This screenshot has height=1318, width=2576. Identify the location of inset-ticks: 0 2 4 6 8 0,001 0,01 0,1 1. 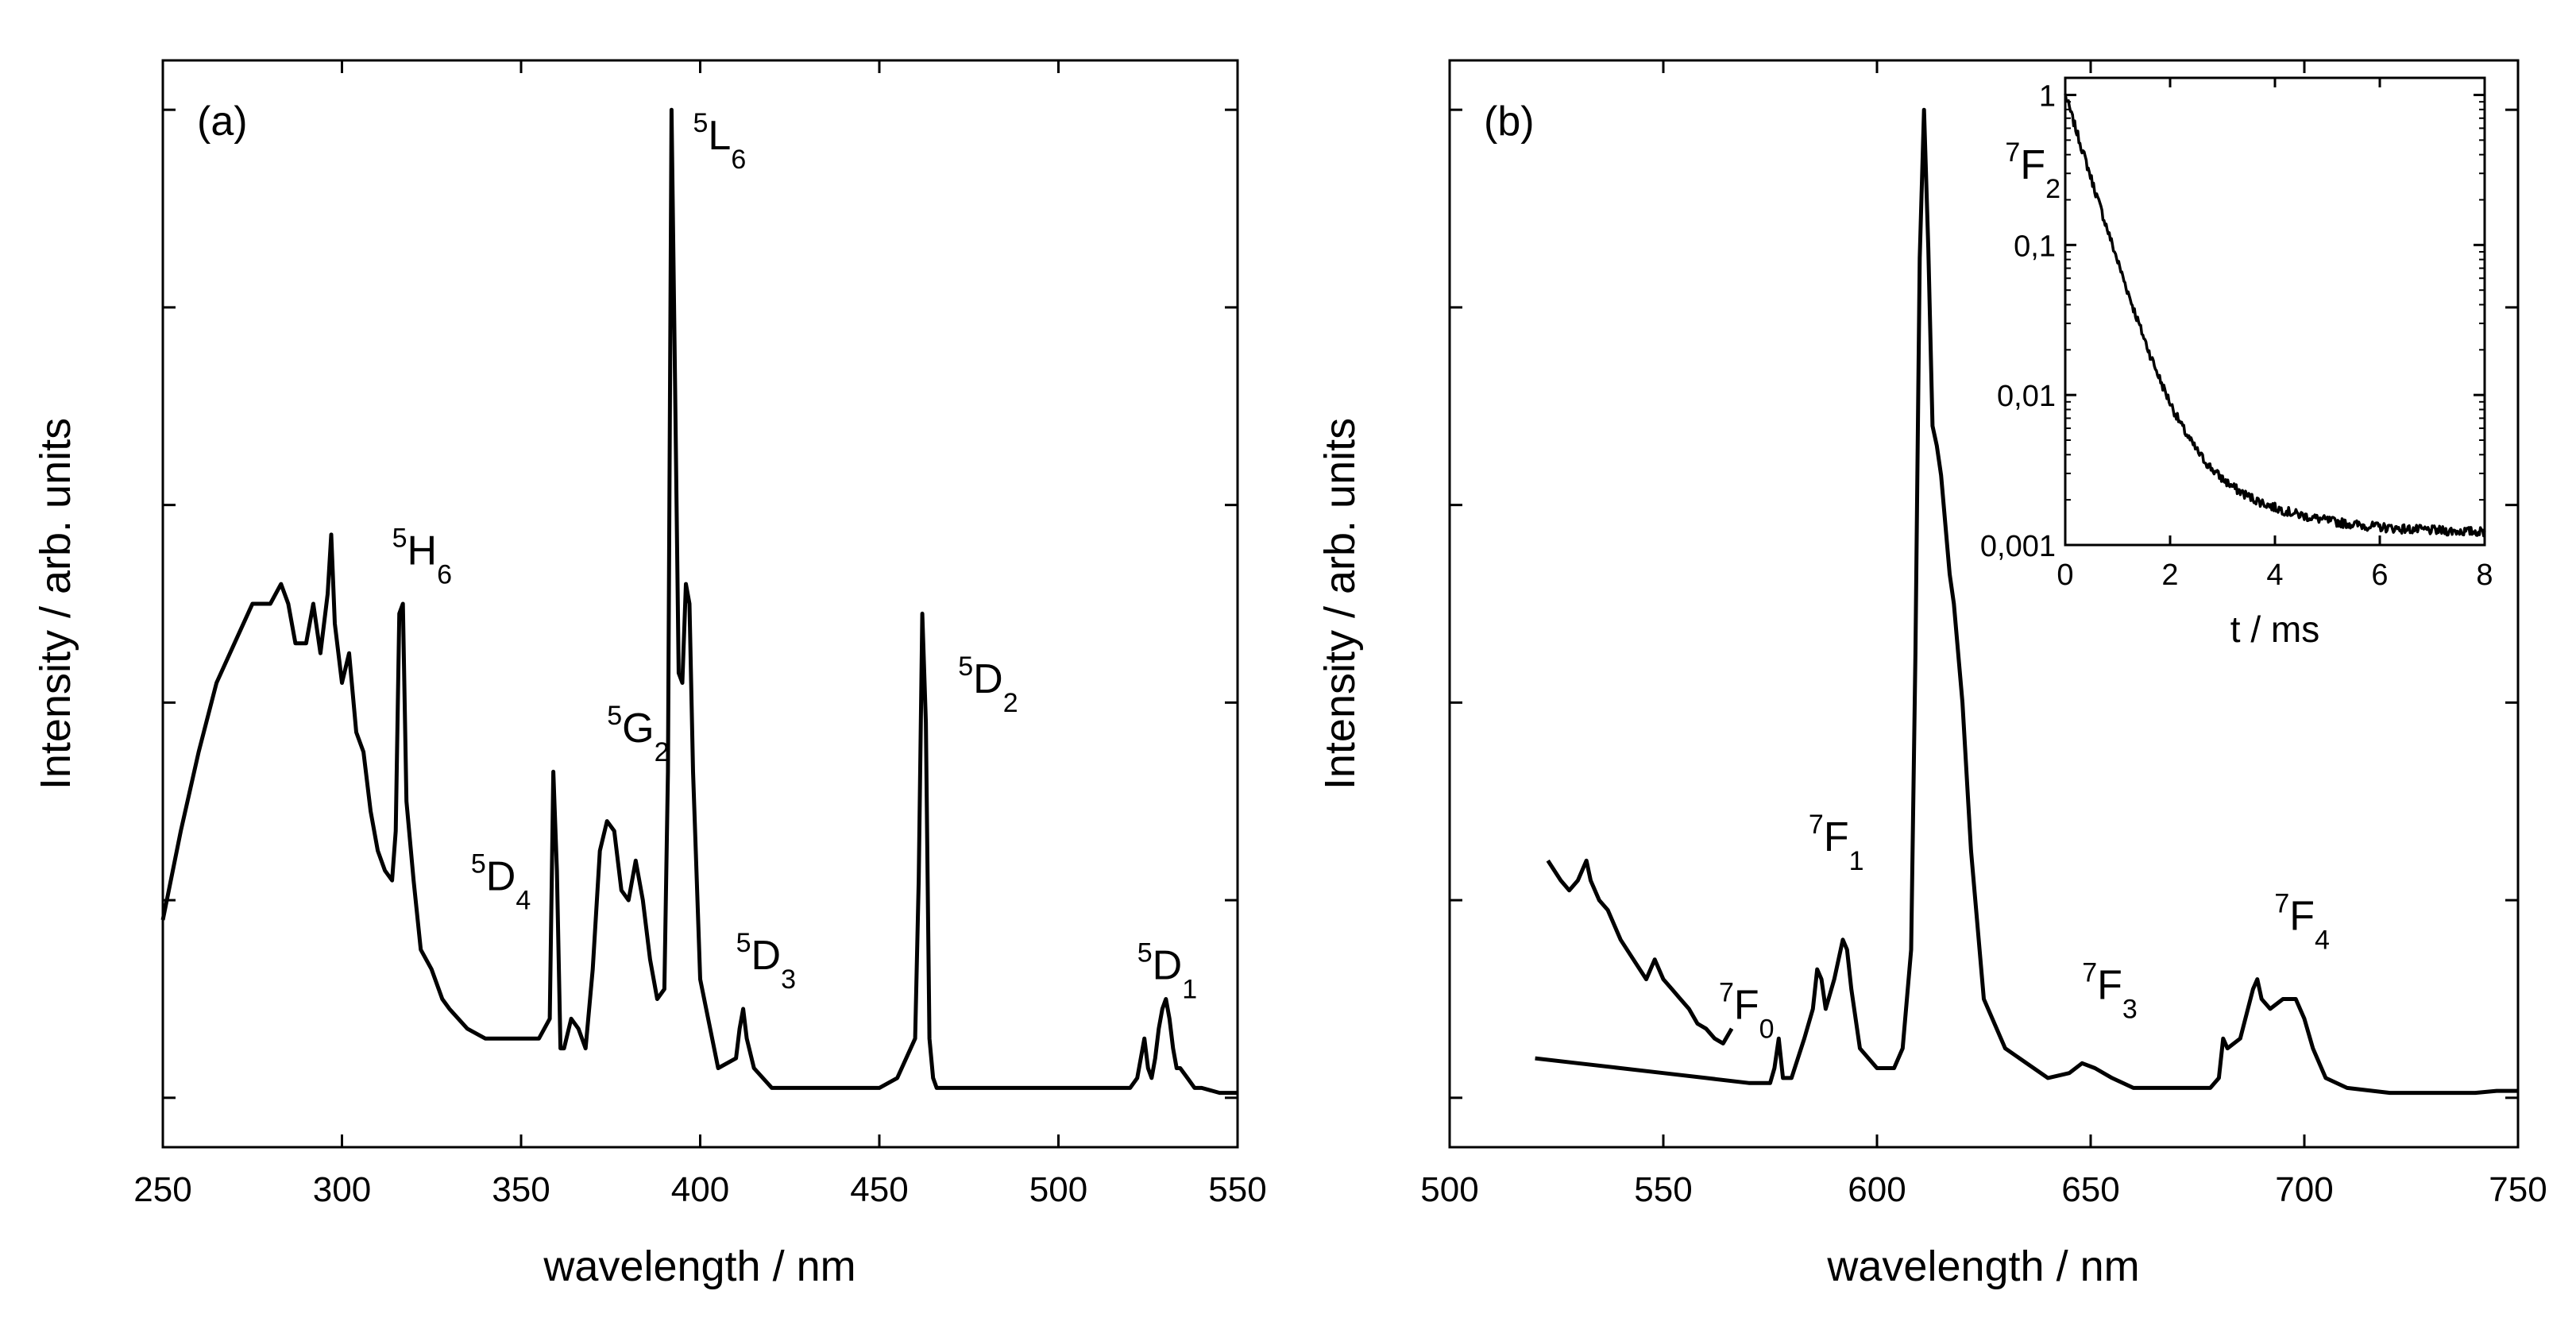
(2236, 335).